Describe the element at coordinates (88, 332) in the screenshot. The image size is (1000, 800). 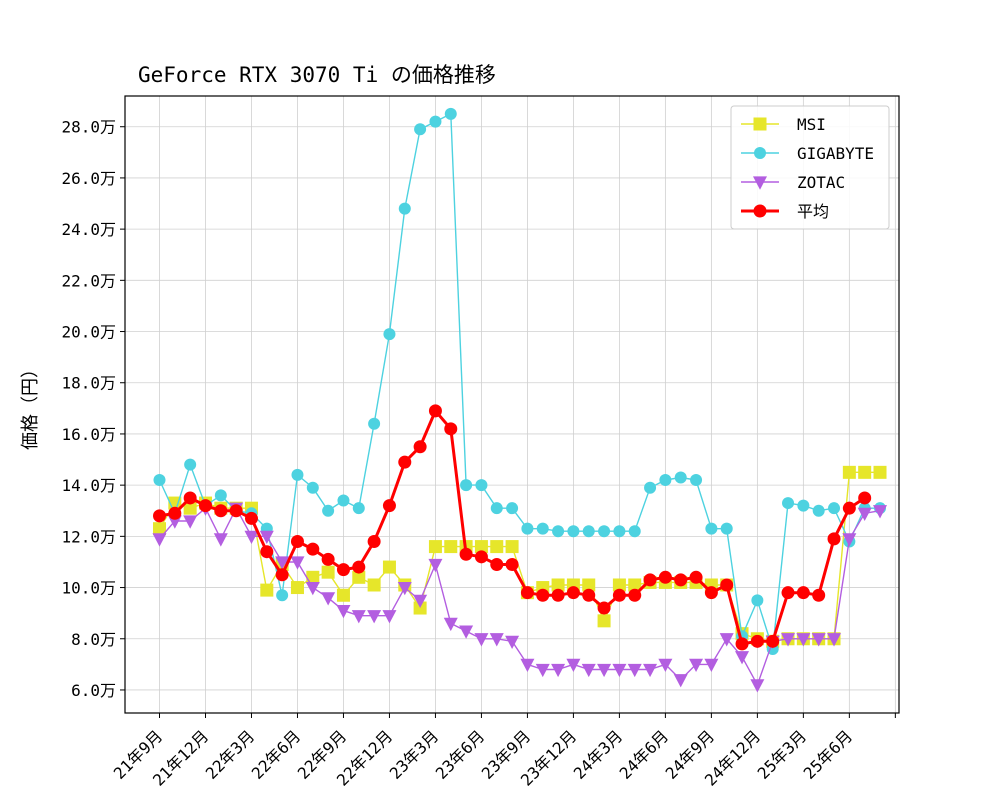
I see `y-tick-label: 20.0万` at that location.